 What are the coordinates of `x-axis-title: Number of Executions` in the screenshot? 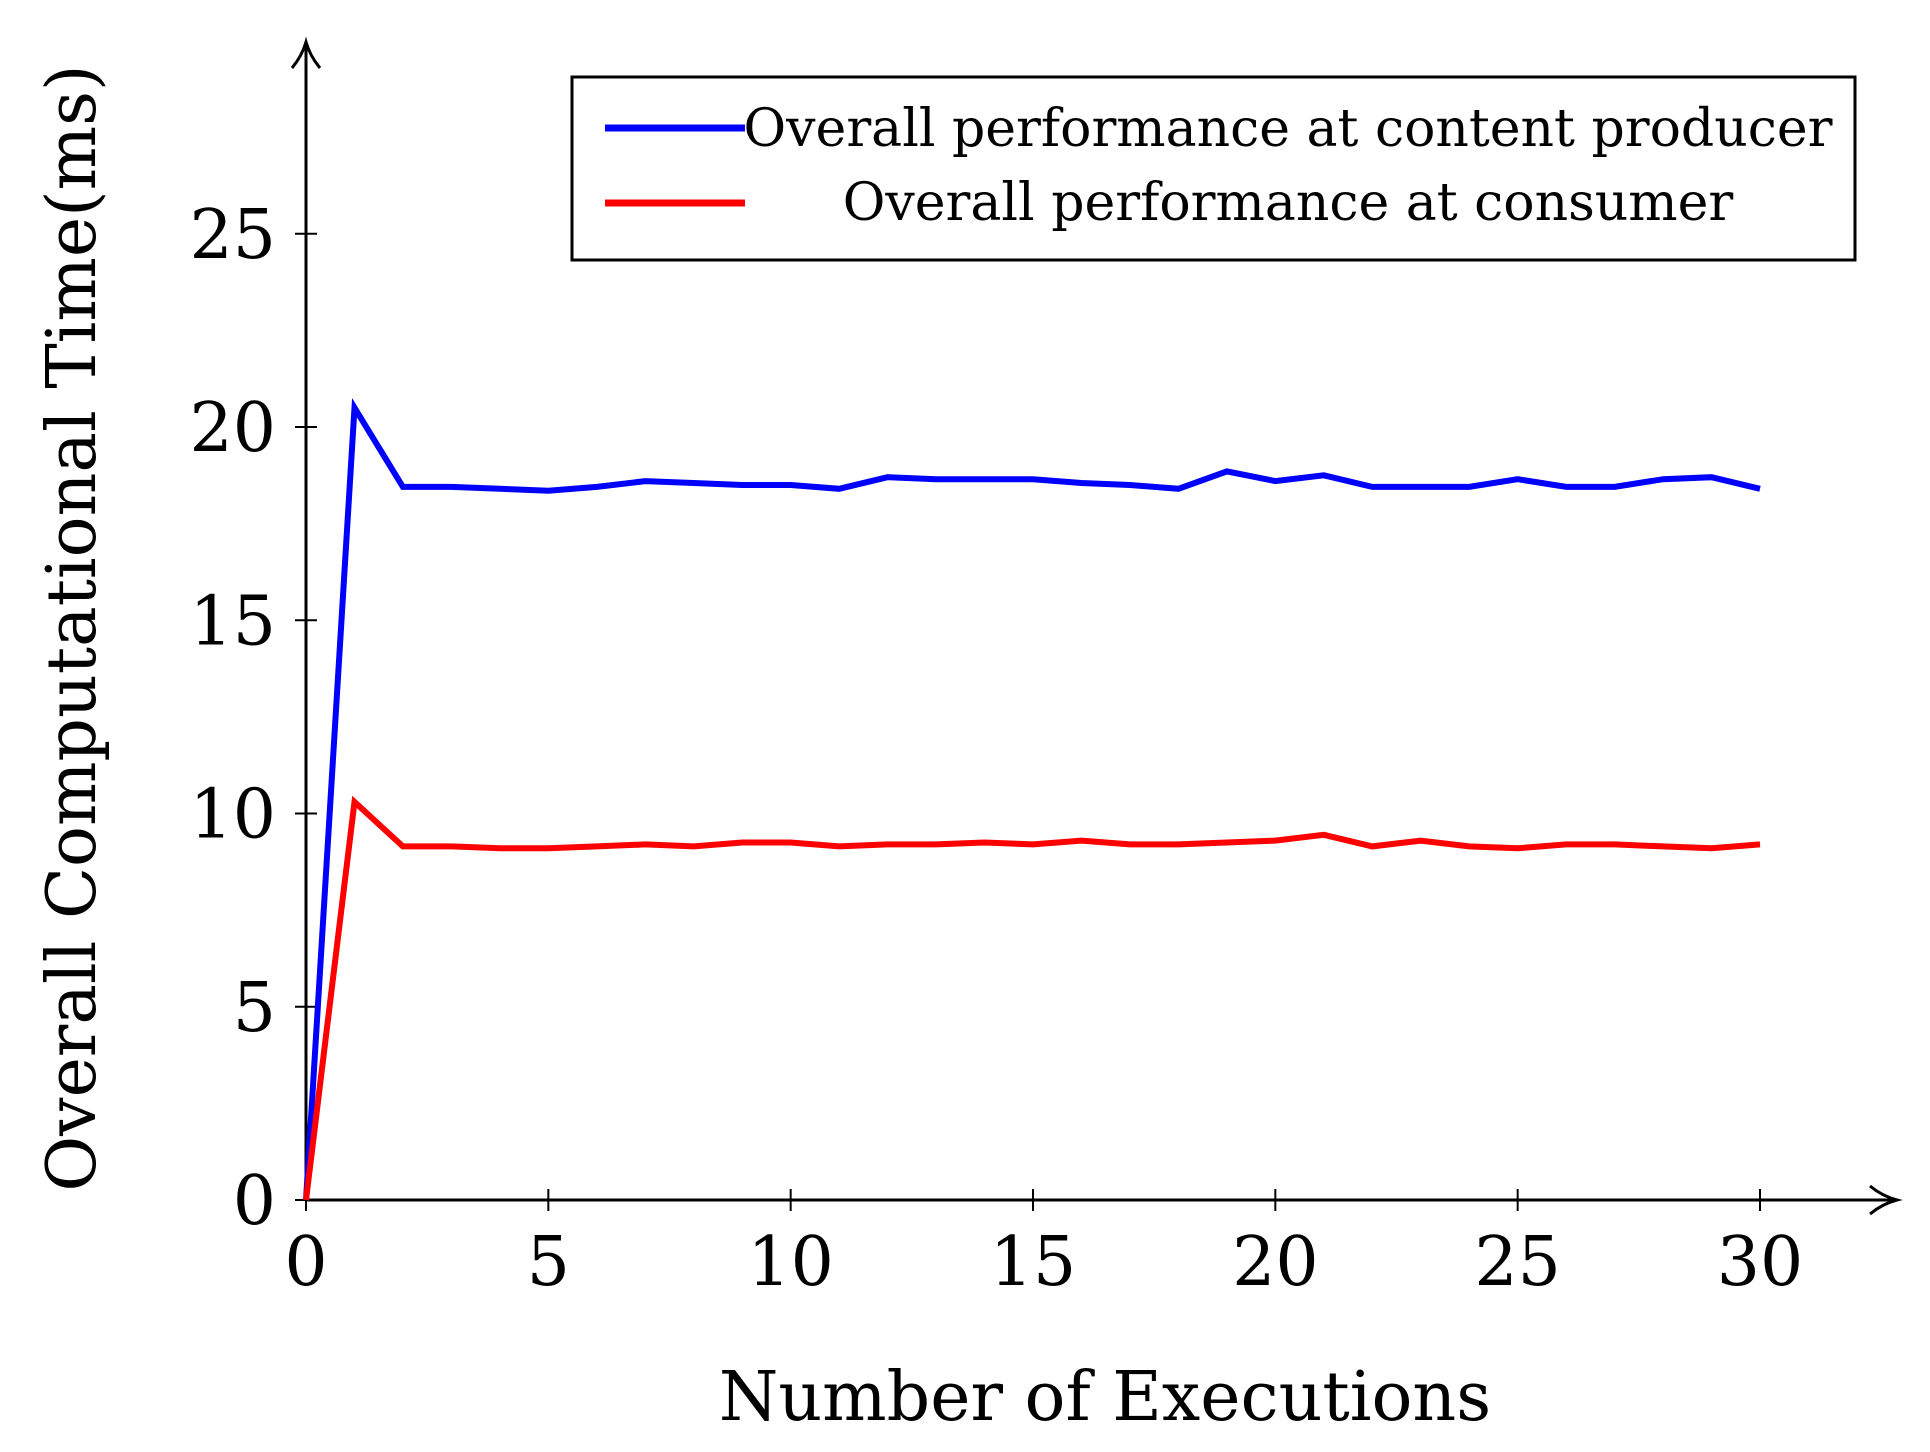 It's located at (1105, 1397).